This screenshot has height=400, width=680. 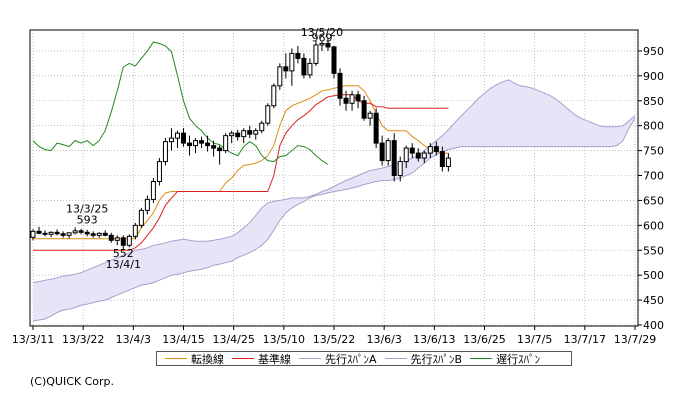 What do you see at coordinates (653, 51) in the screenshot?
I see `y-tick-label: 950` at bounding box center [653, 51].